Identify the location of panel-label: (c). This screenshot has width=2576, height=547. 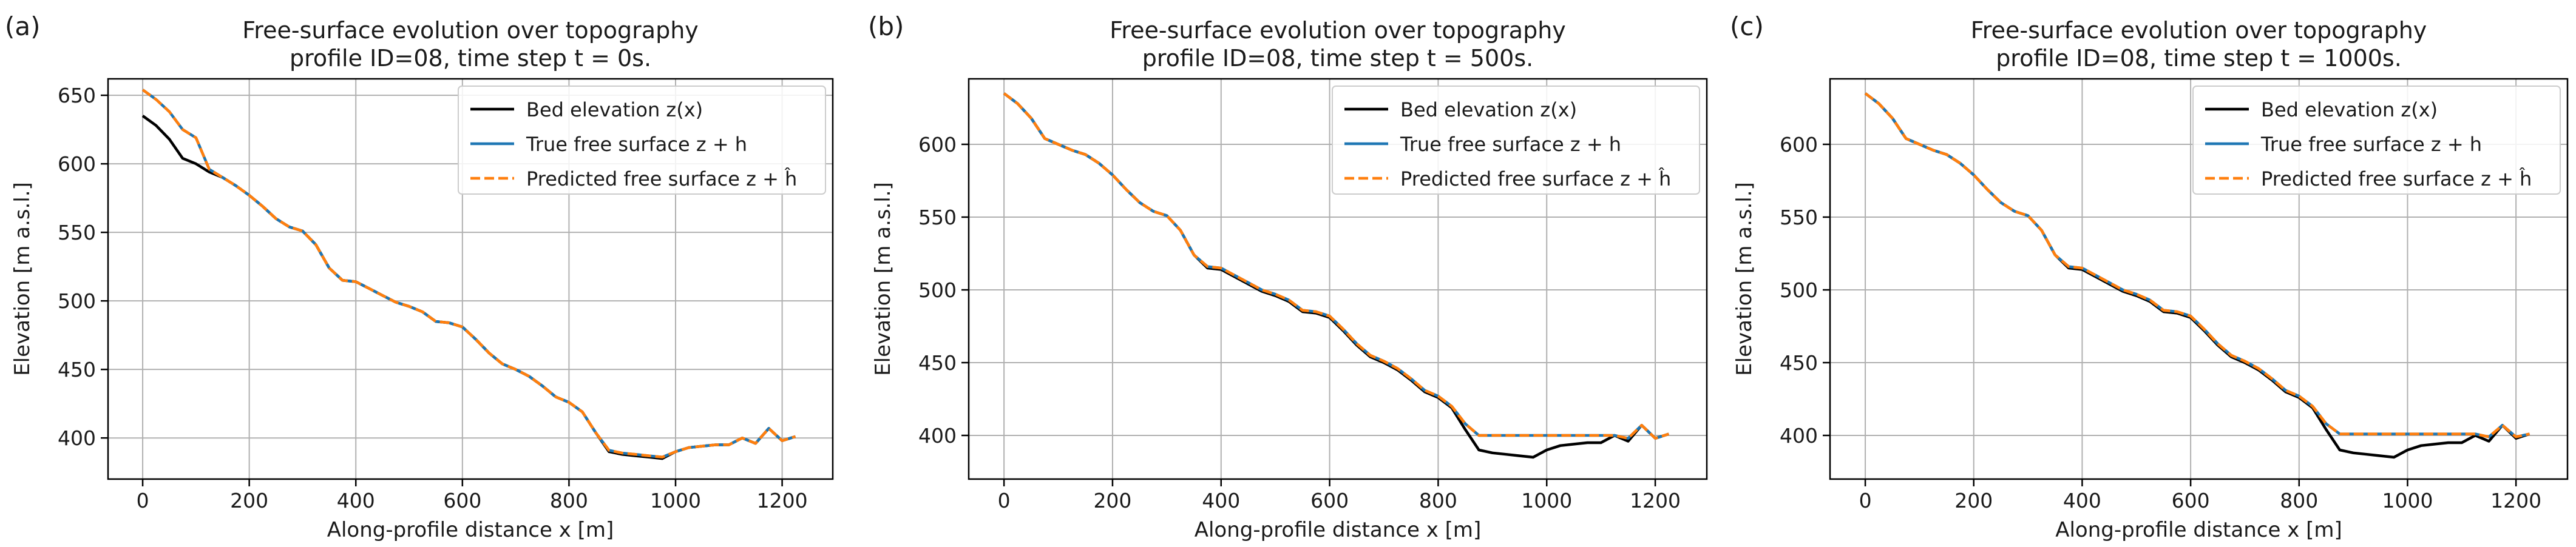
(1747, 26).